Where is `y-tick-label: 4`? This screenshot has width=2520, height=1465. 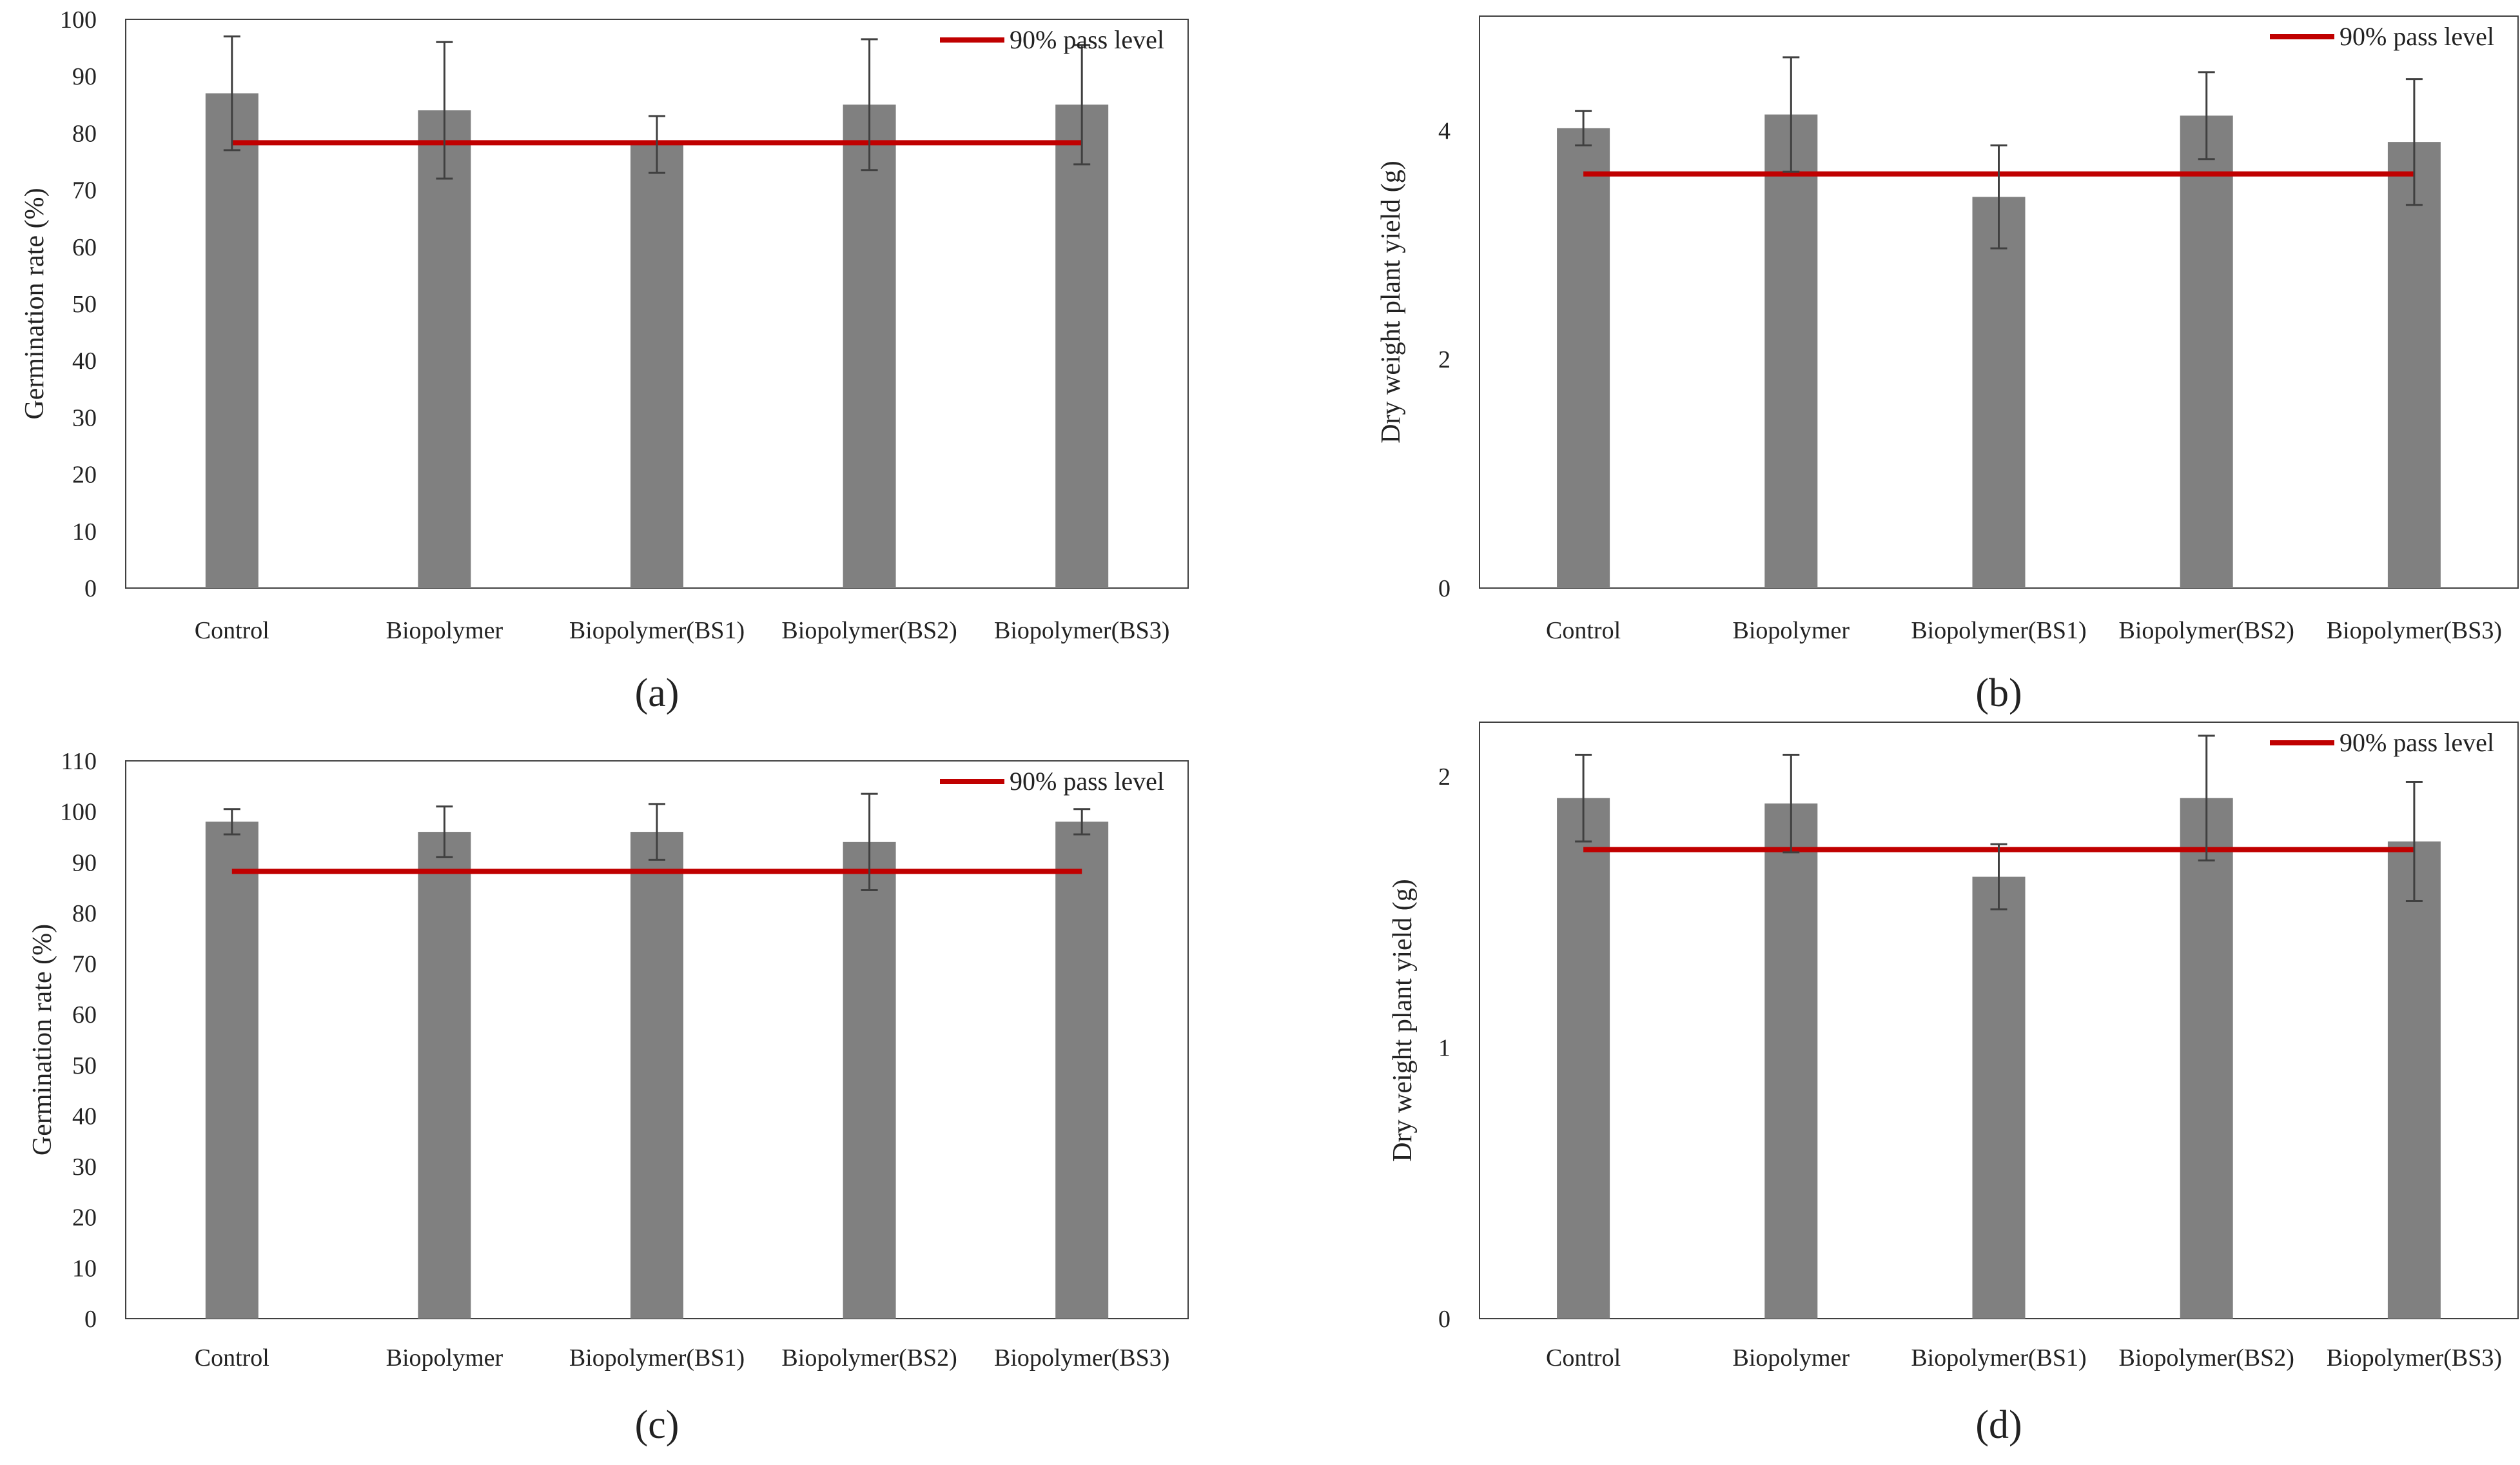 y-tick-label: 4 is located at coordinates (1444, 130).